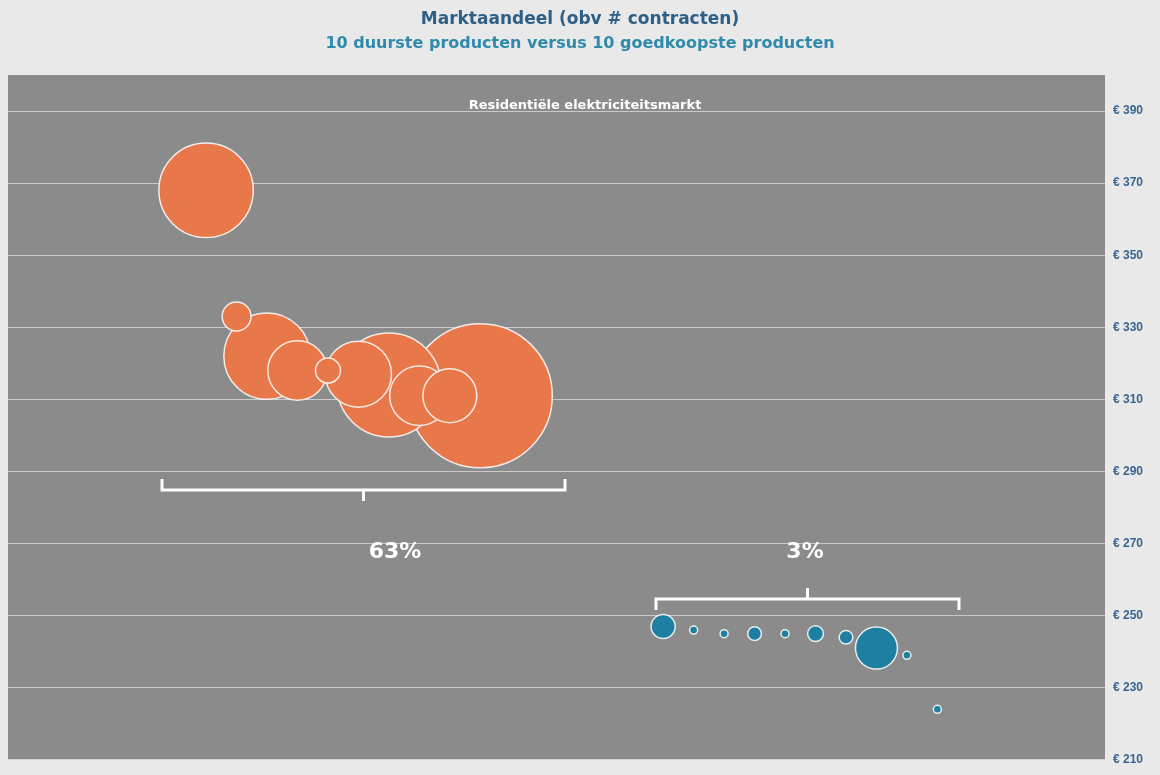  I want to click on y-tick-label: € 230, so click(1128, 687).